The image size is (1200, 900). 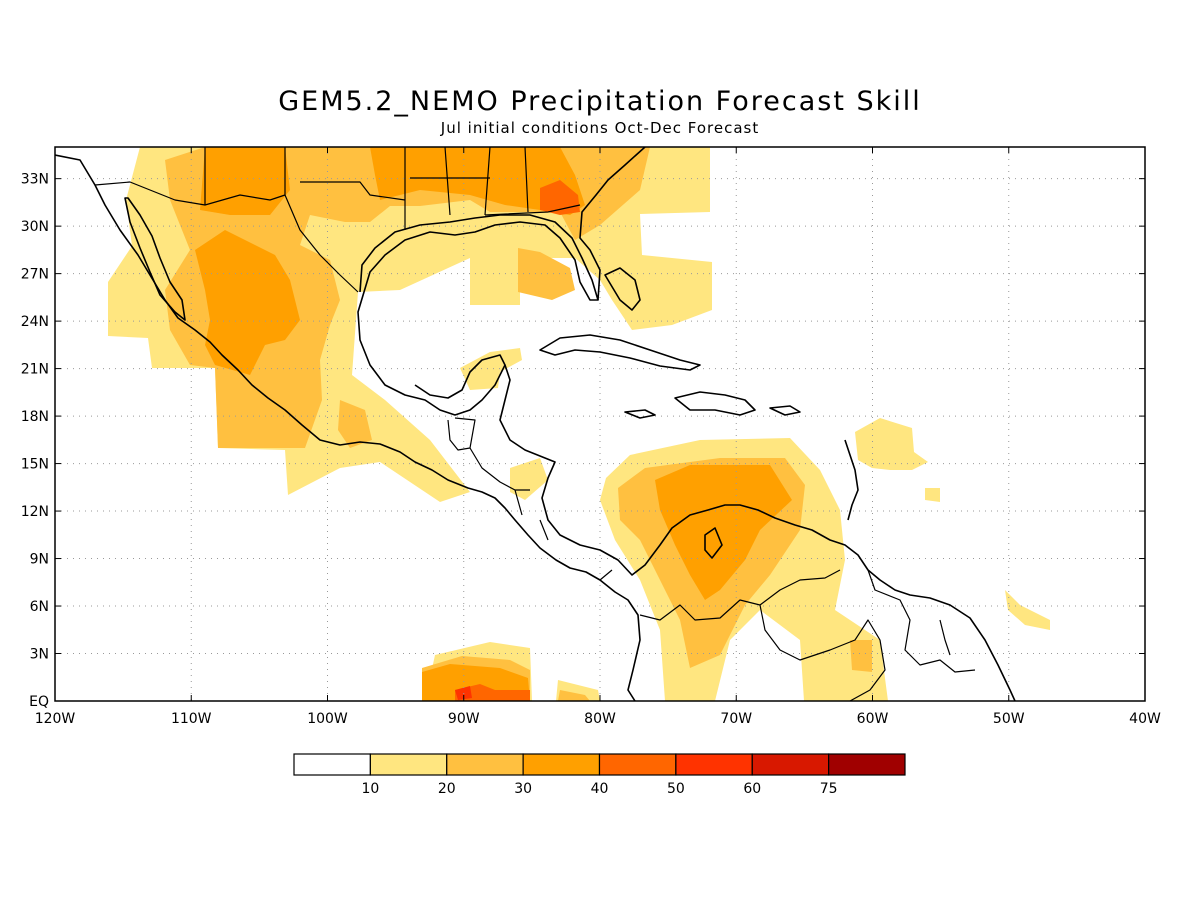 What do you see at coordinates (35, 275) in the screenshot?
I see `lat-tick-label: 27N` at bounding box center [35, 275].